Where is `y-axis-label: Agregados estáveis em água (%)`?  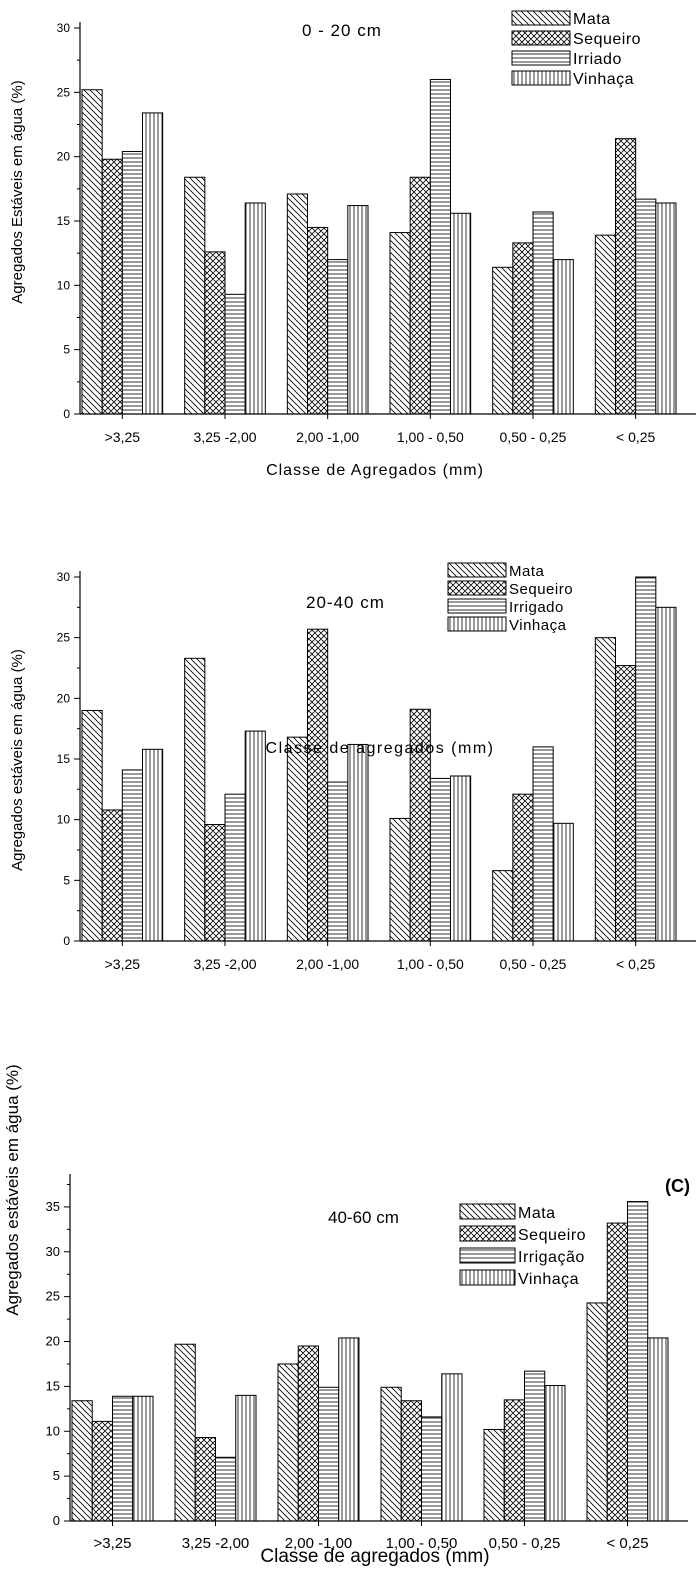
y-axis-label: Agregados estáveis em água (%) is located at coordinates (17, 760).